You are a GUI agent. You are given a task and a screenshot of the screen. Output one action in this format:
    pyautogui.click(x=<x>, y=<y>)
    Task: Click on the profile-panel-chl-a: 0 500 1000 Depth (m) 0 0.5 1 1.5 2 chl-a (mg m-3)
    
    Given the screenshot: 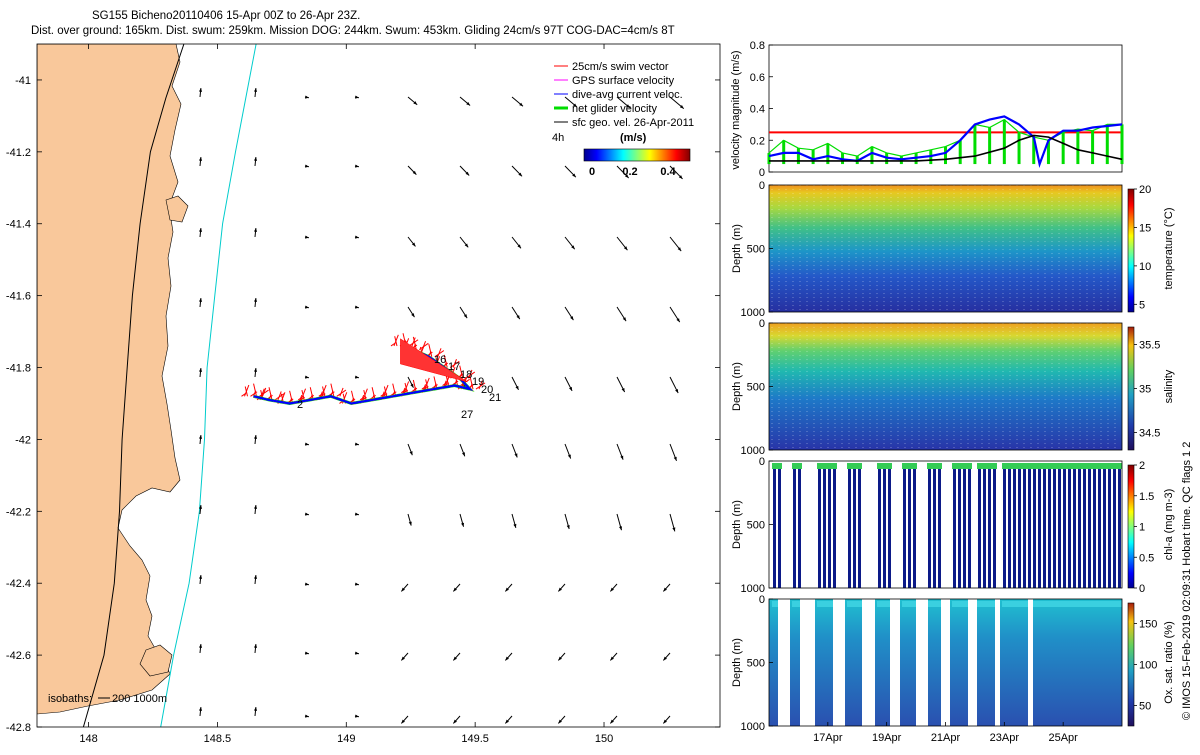 What is the action you would take?
    pyautogui.click(x=953, y=525)
    